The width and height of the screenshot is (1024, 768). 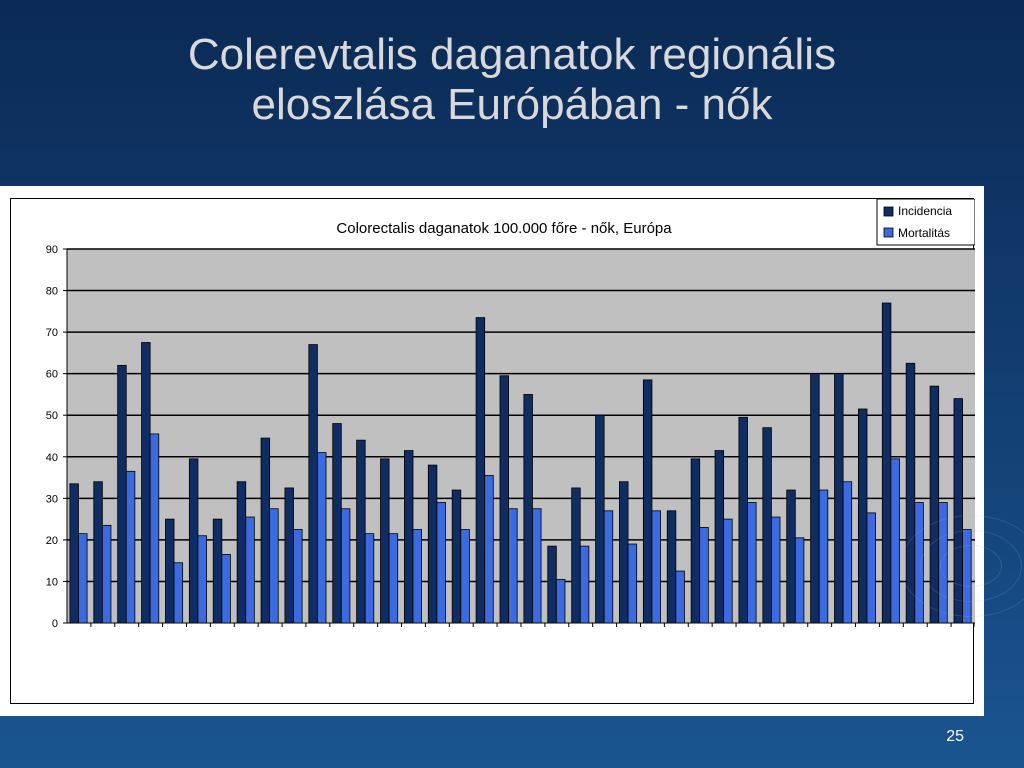 I want to click on slide-title-line-1: Colerevtalis daganatok regionális, so click(x=512, y=54).